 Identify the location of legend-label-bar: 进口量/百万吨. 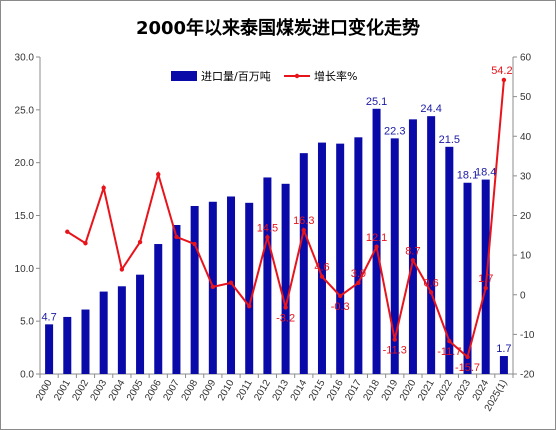
(236, 76).